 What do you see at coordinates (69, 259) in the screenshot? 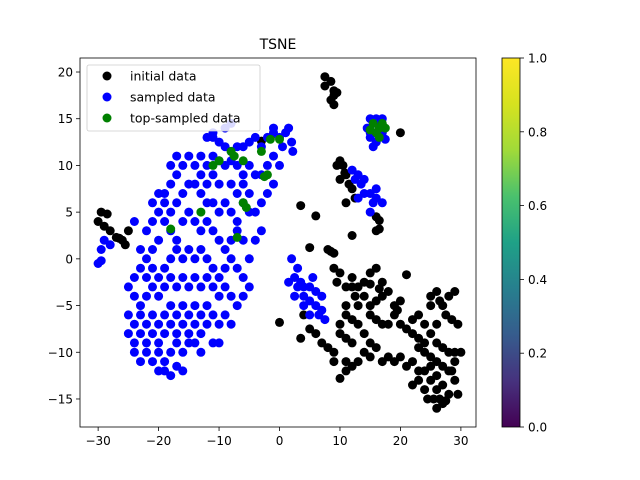
I see `y-tick-label: 0` at bounding box center [69, 259].